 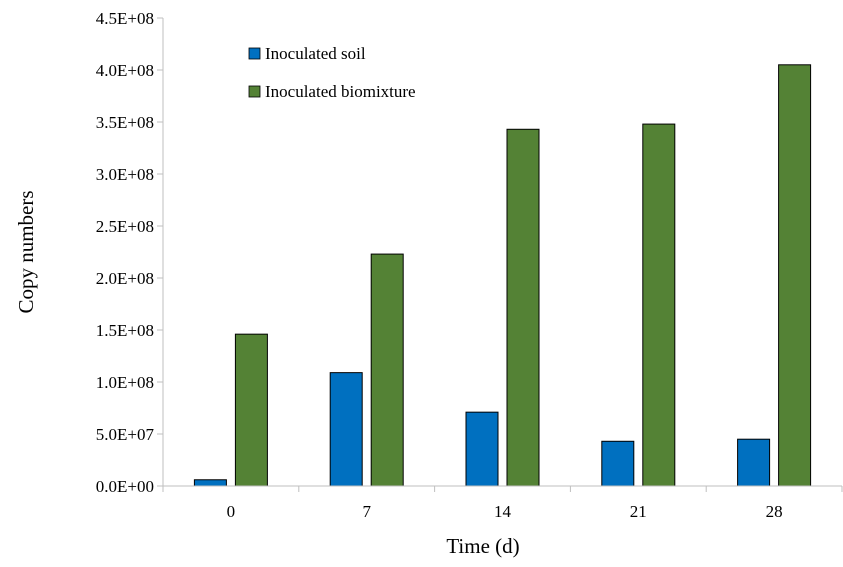 I want to click on legend-swatch-inoculated-soil, so click(x=254, y=53).